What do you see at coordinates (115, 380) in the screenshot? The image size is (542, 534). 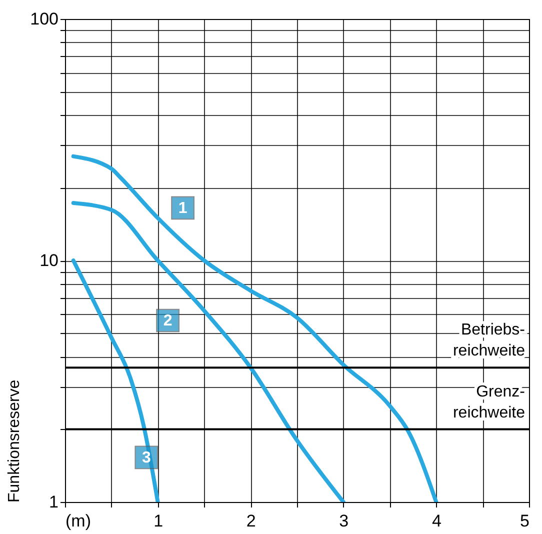 I see `line-series` at bounding box center [115, 380].